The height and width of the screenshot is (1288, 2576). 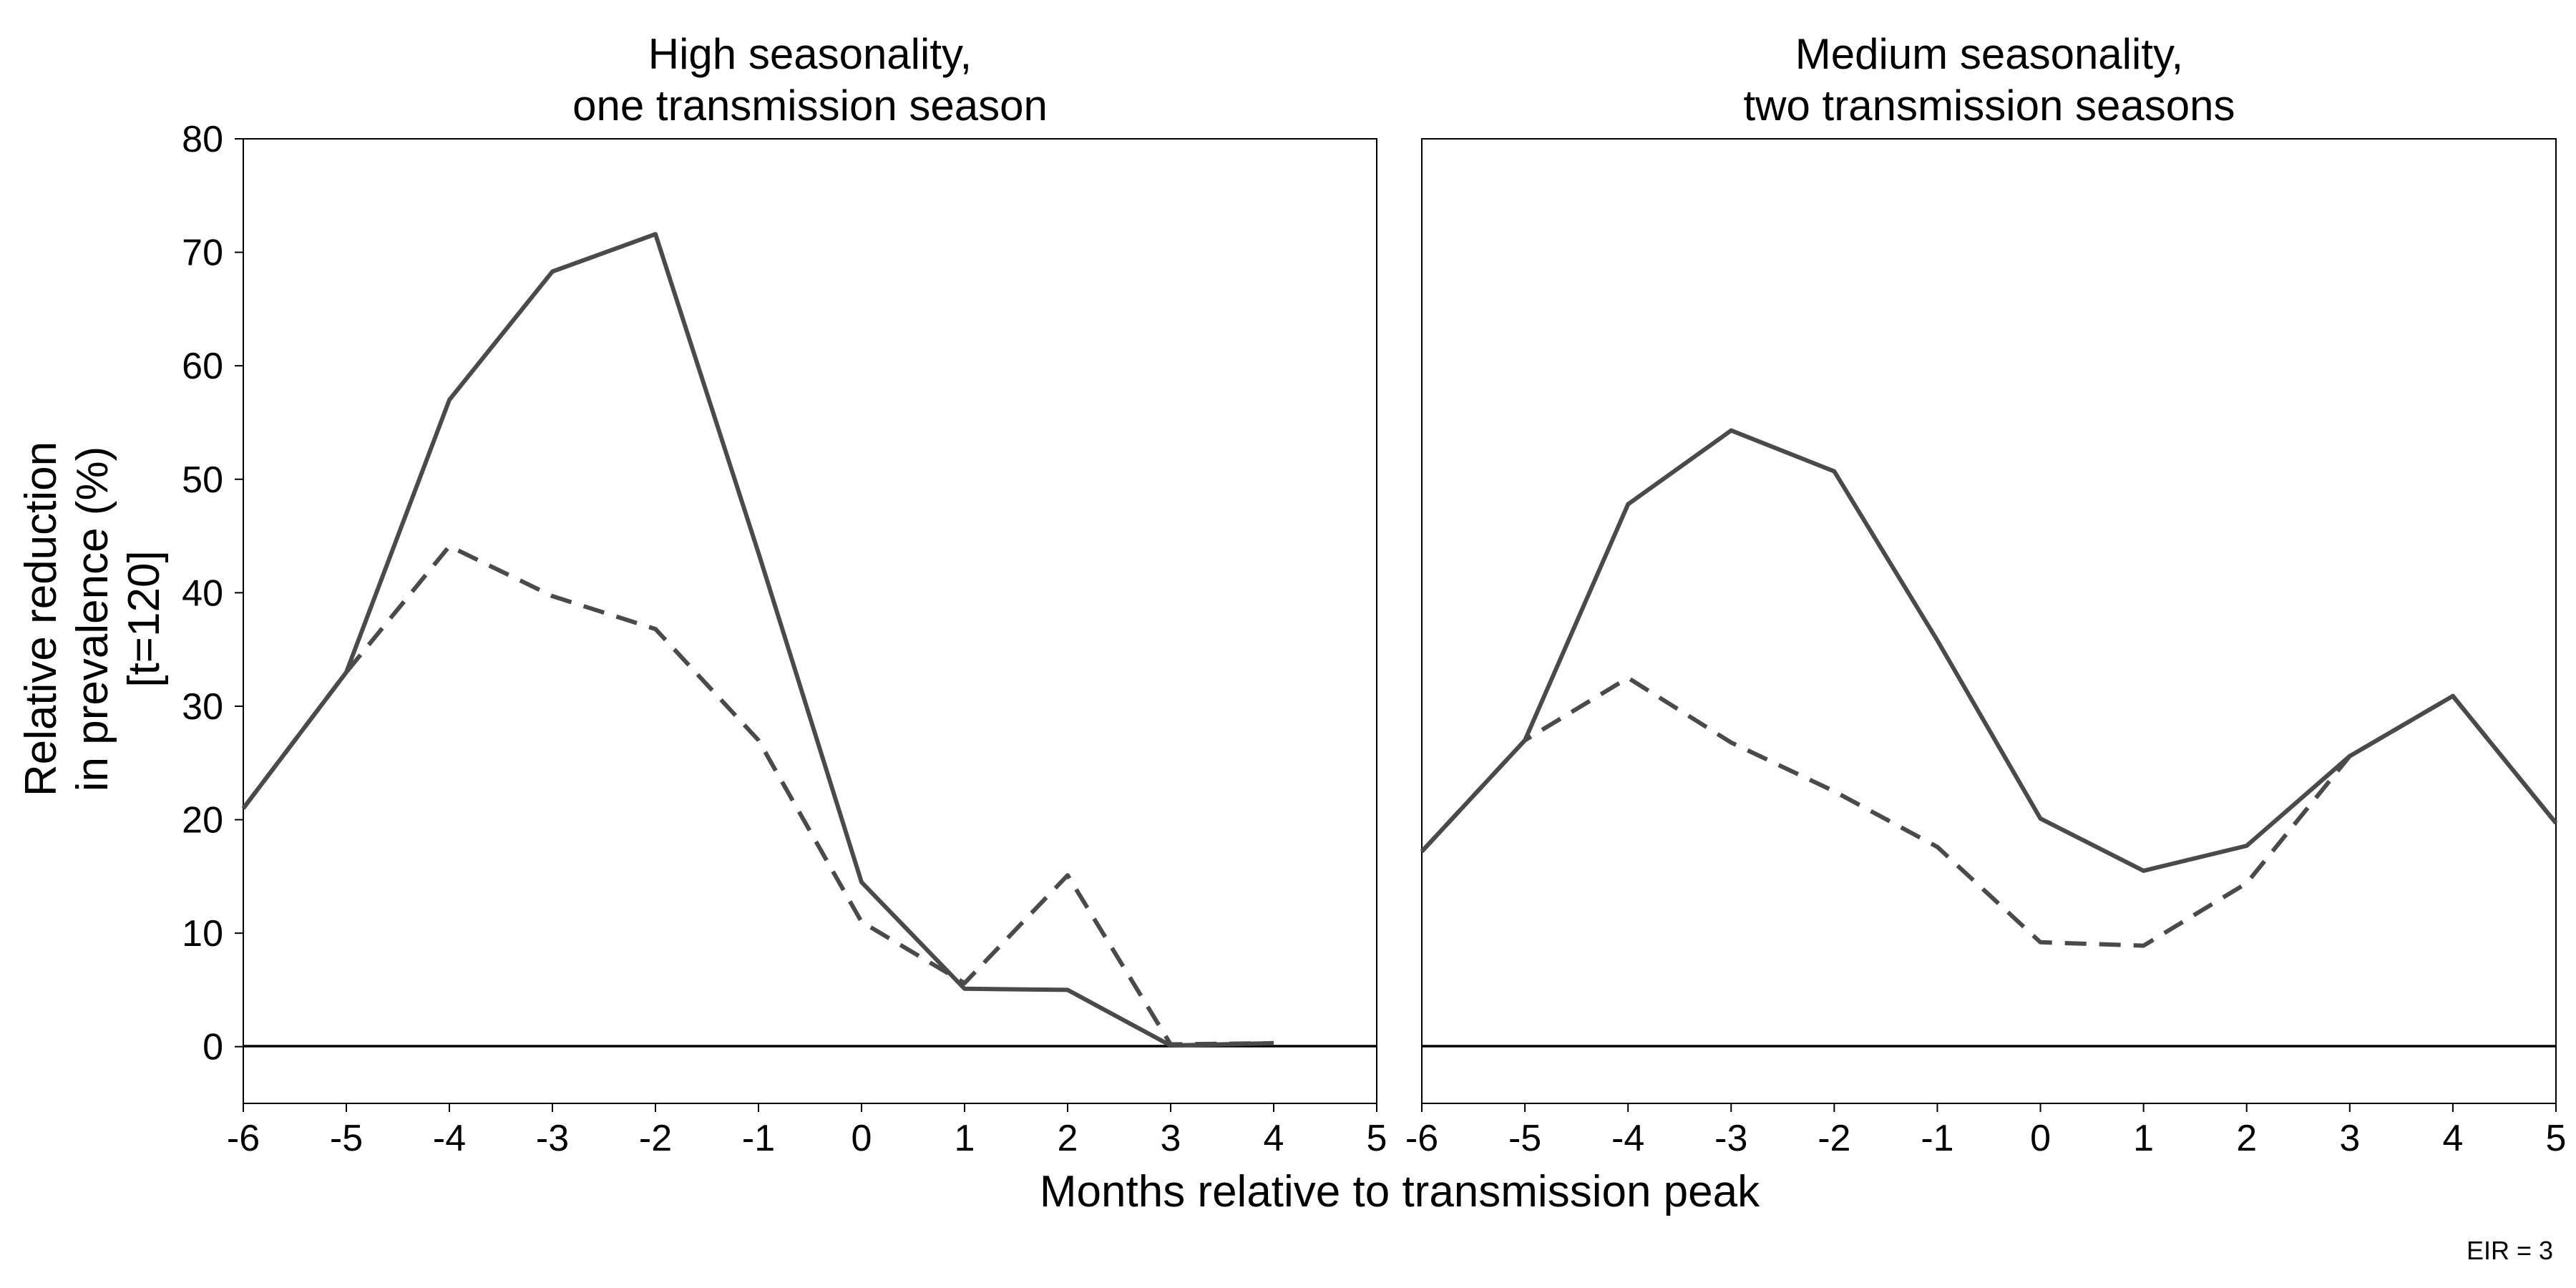 What do you see at coordinates (2510, 1250) in the screenshot?
I see `eir-footnote: EIR = 3` at bounding box center [2510, 1250].